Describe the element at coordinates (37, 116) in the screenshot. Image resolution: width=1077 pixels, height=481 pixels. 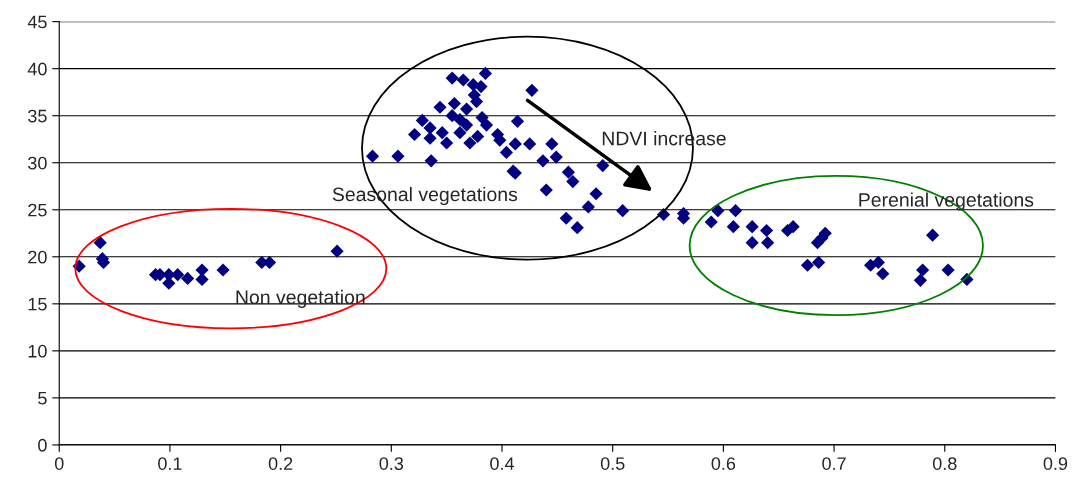
I see `y-tick-label: 35` at that location.